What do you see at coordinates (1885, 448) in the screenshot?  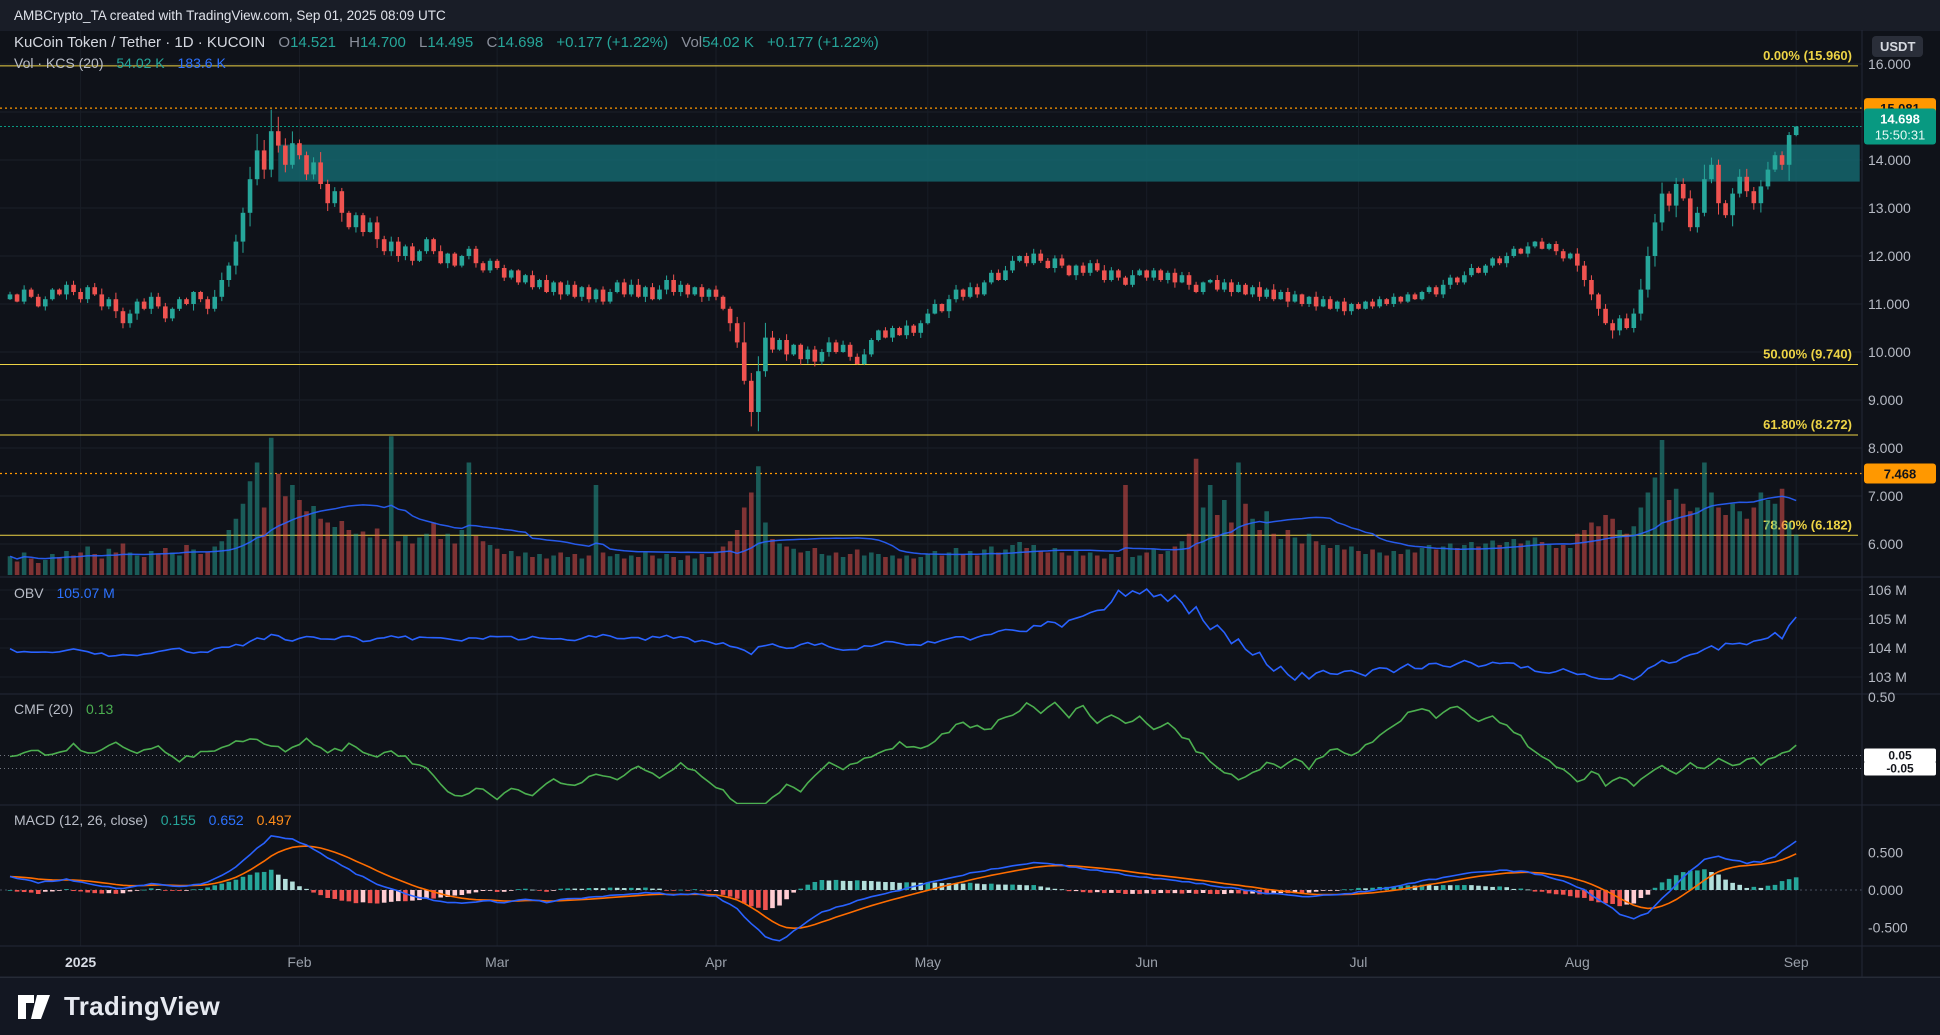 I see `svg-text: 8.000` at bounding box center [1885, 448].